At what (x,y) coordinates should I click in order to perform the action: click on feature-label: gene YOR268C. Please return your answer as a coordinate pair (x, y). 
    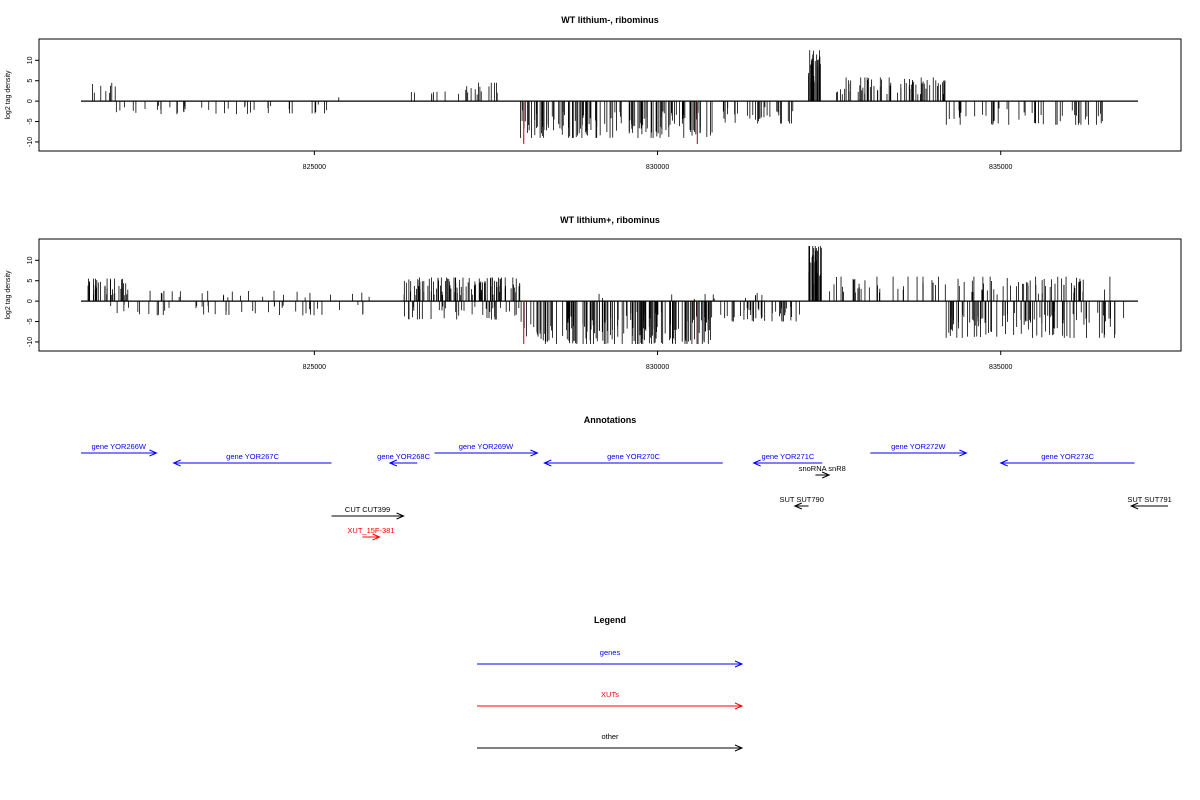
    Looking at the image, I should click on (403, 456).